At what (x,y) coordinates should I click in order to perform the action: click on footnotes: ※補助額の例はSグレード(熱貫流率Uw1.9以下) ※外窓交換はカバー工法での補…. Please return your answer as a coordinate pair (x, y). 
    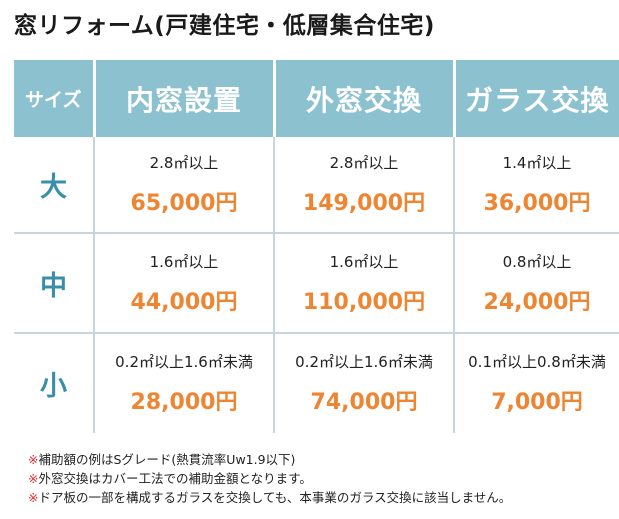
    Looking at the image, I should click on (269, 478).